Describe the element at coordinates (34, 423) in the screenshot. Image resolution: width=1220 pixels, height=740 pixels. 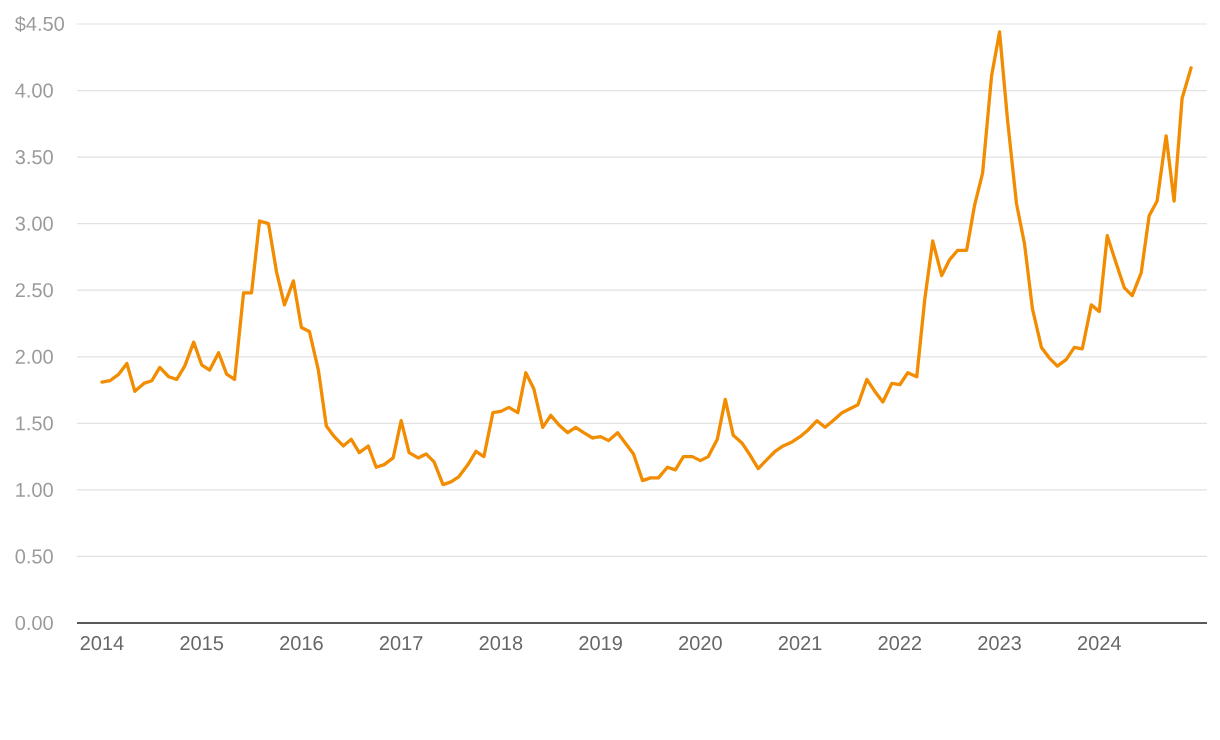
I see `y-tick-label: 1.50` at that location.